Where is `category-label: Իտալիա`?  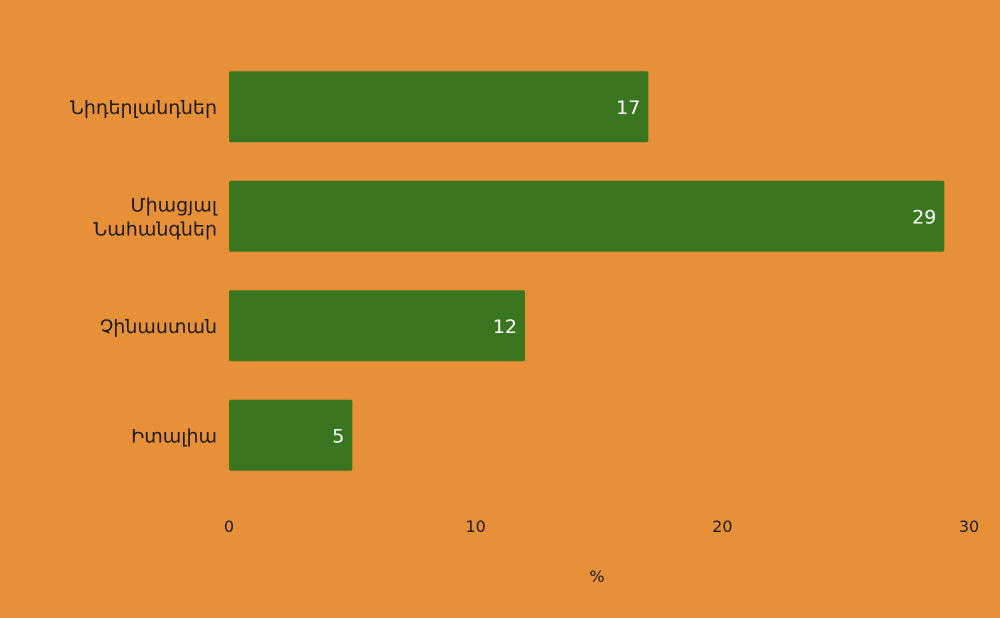
category-label: Իտալիա is located at coordinates (174, 436).